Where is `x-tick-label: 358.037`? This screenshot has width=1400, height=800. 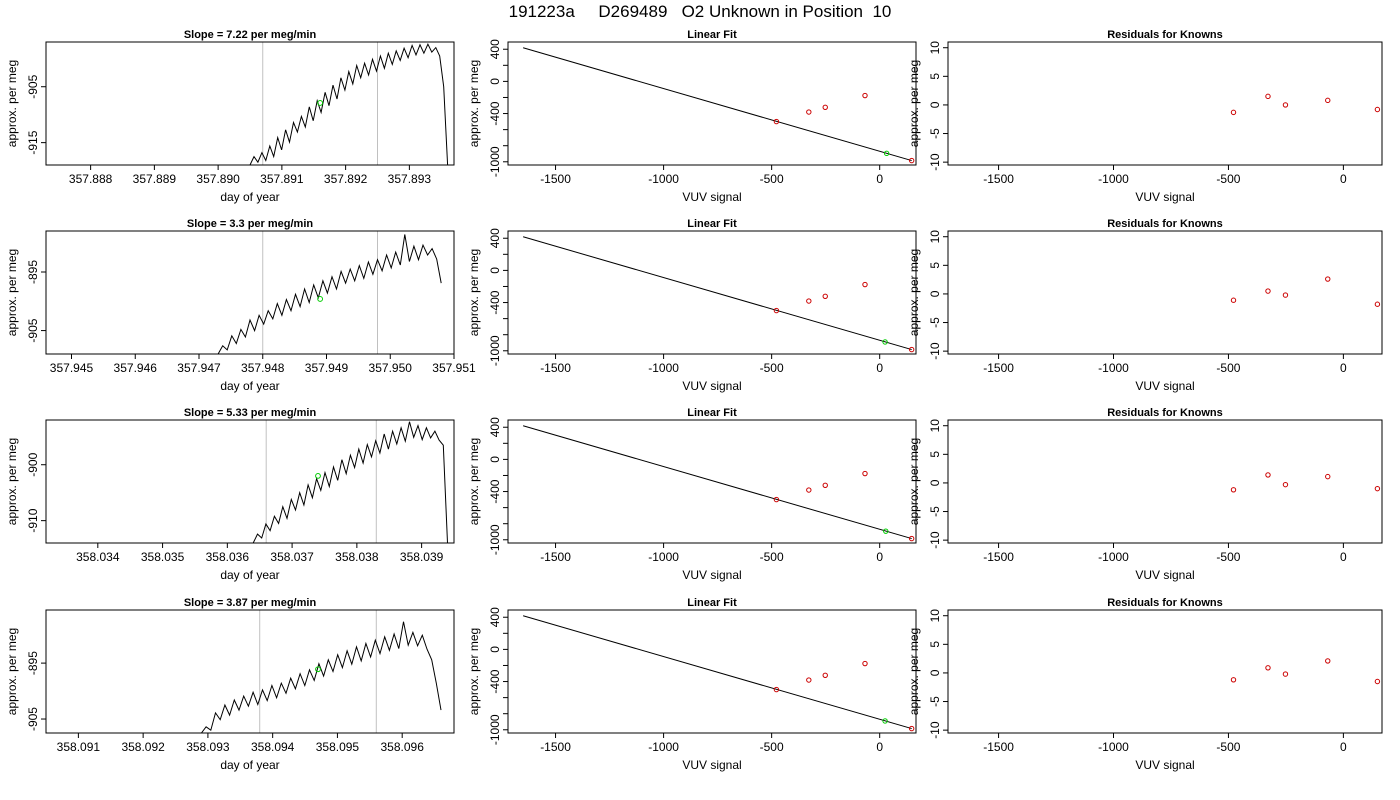
x-tick-label: 358.037 is located at coordinates (292, 557).